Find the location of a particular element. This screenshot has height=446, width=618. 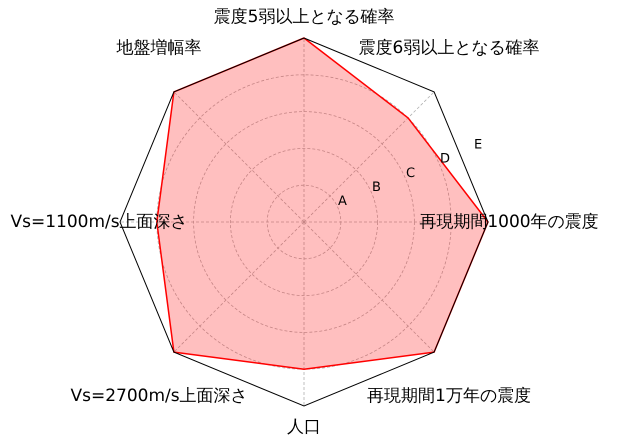

spoke-label: 地盤増幅率 is located at coordinates (159, 48).